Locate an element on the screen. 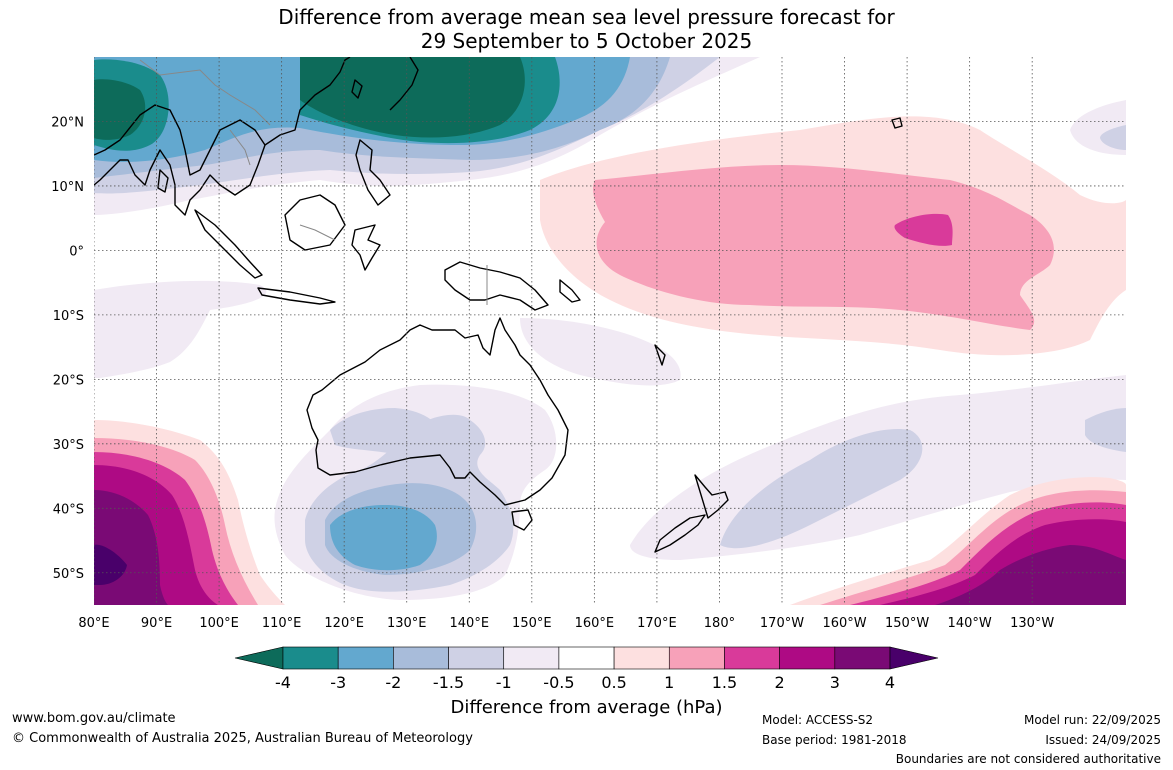 Image resolution: width=1173 pixels, height=770 pixels. borneo-coastline is located at coordinates (315, 222).